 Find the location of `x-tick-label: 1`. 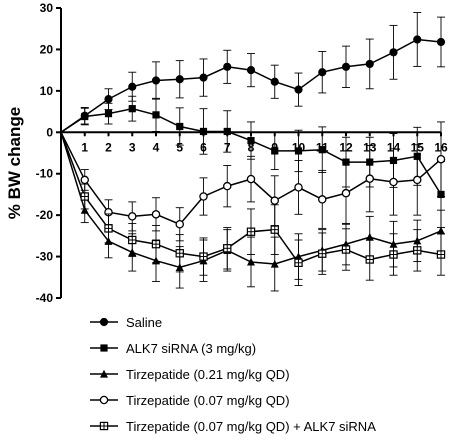

x-tick-label: 1 is located at coordinates (84, 147).